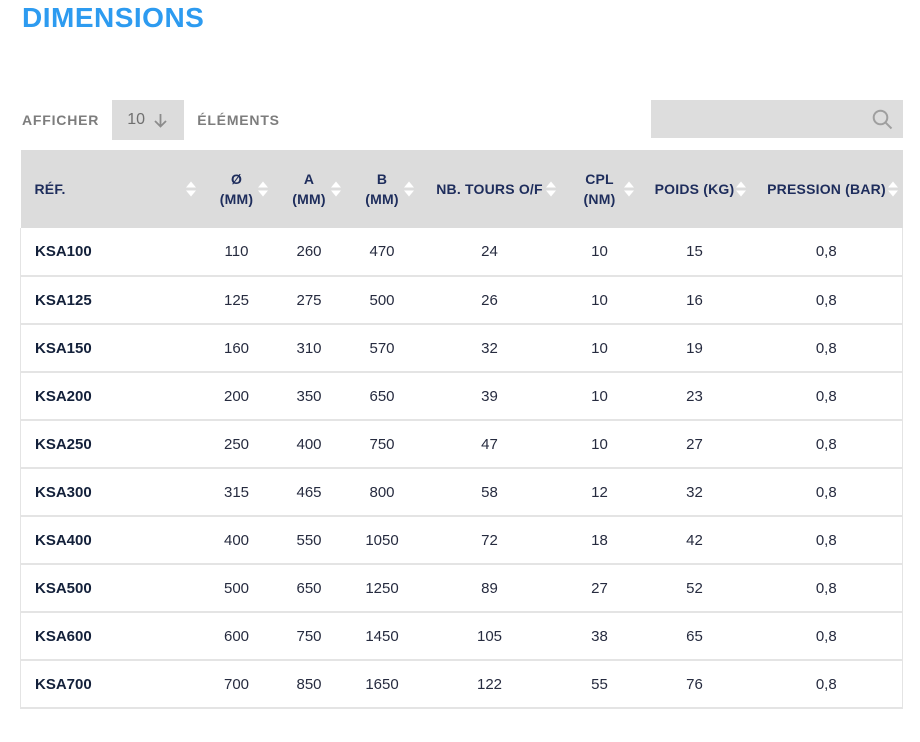 The height and width of the screenshot is (742, 920). Describe the element at coordinates (694, 444) in the screenshot. I see `cell-poids-kg: 27` at that location.